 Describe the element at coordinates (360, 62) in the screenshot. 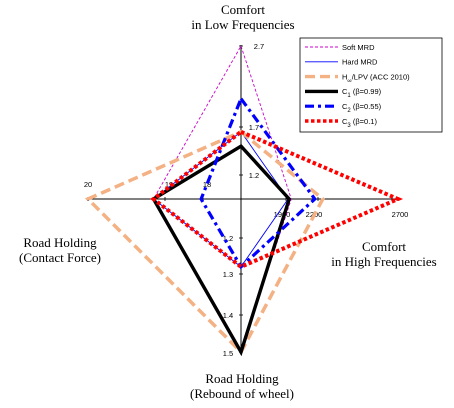

I see `legend-label-2: Hard MRD` at that location.